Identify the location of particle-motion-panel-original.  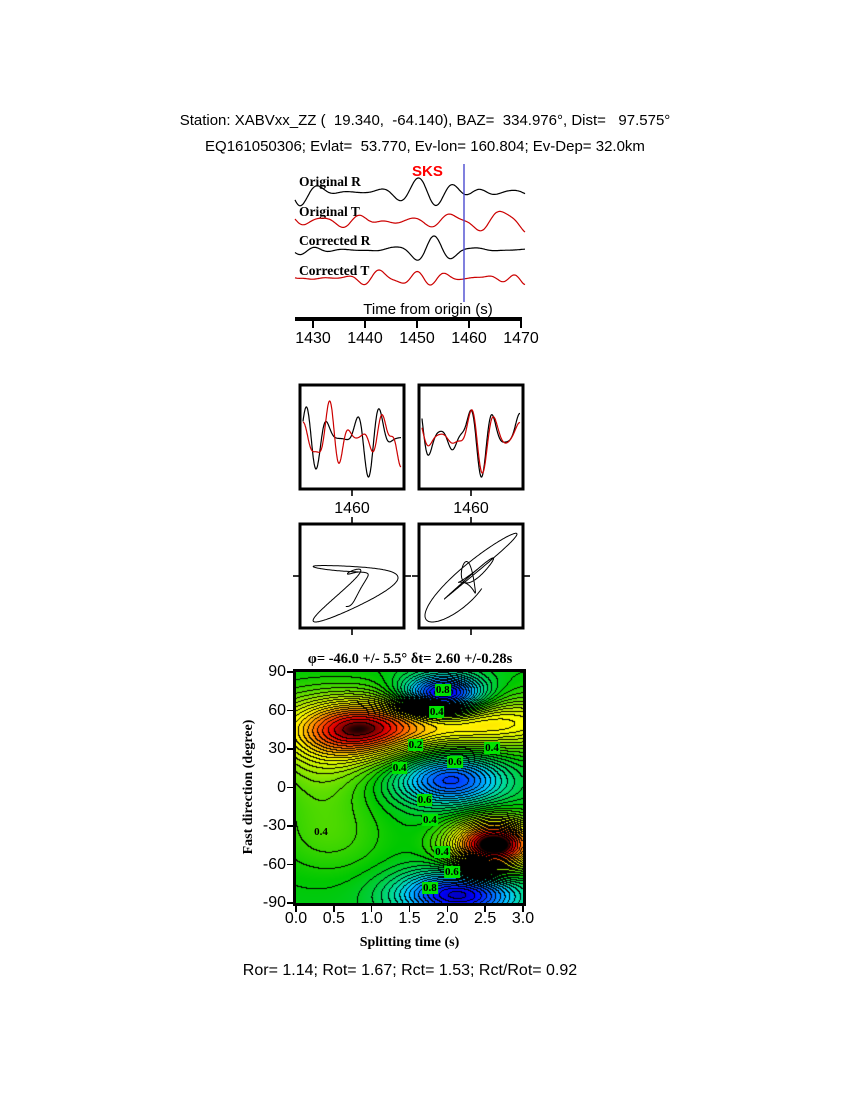
(352, 576).